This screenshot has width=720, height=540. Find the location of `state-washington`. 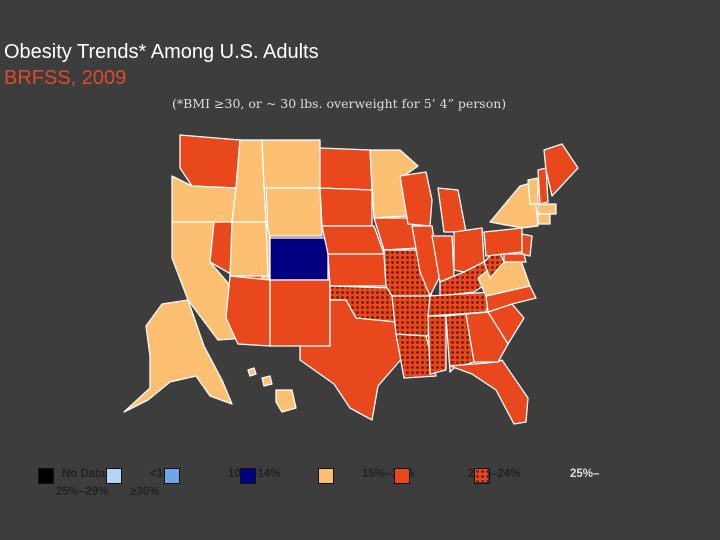

state-washington is located at coordinates (210, 161).